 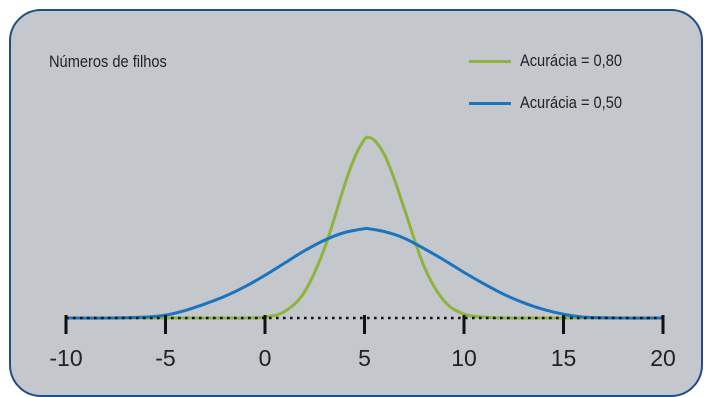 I want to click on chart-title: Números de filhos, so click(x=108, y=61).